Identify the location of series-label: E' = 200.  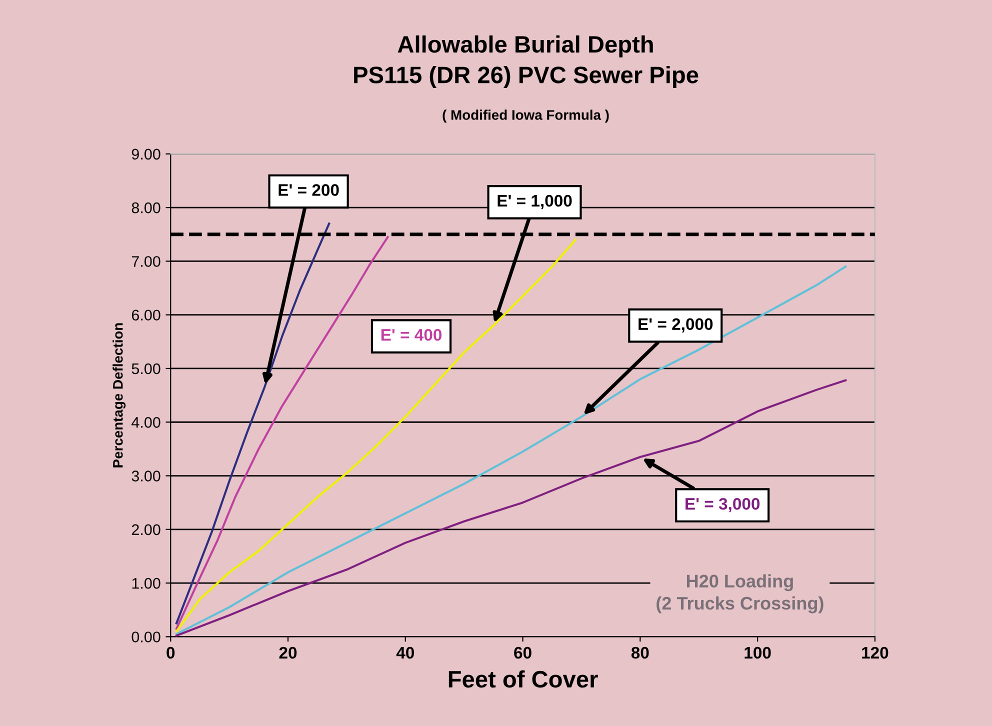
(308, 190).